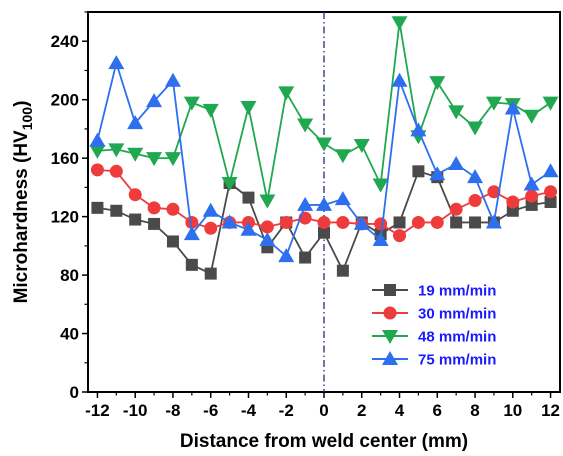 The height and width of the screenshot is (456, 563). I want to click on x-tick-label: 12, so click(550, 410).